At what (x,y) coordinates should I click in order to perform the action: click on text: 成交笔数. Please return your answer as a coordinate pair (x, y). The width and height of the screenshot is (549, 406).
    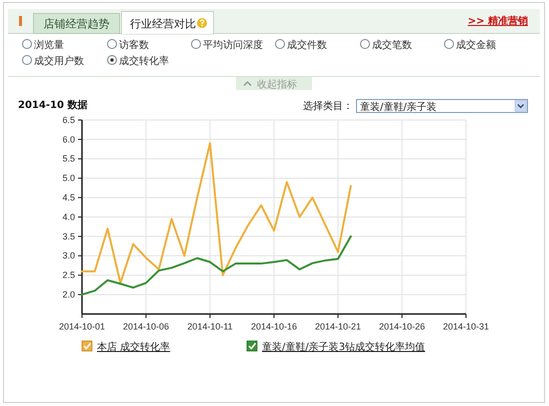
    Looking at the image, I should click on (392, 44).